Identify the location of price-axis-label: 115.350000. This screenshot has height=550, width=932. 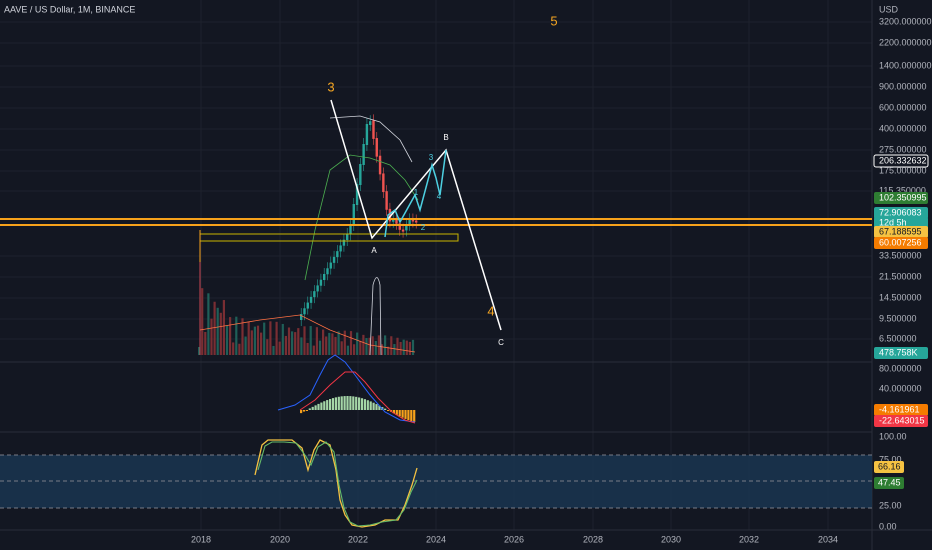
(902, 190).